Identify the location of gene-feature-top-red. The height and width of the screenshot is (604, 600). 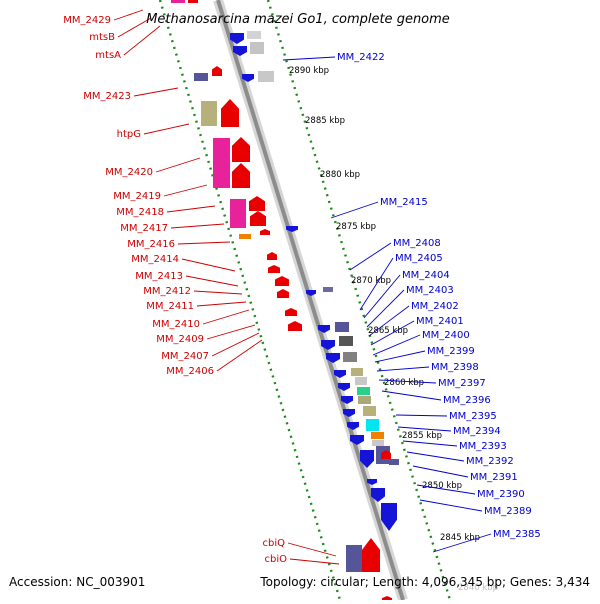
(193, 1).